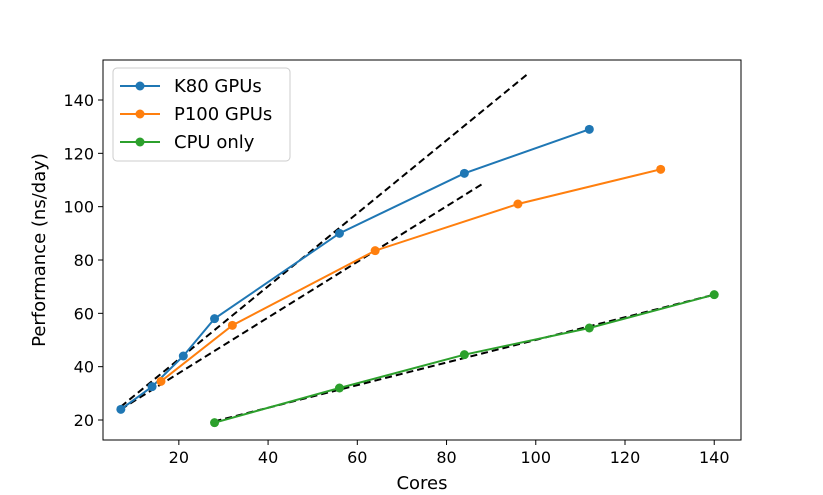  What do you see at coordinates (421, 483) in the screenshot?
I see `x-axis-label: Cores` at bounding box center [421, 483].